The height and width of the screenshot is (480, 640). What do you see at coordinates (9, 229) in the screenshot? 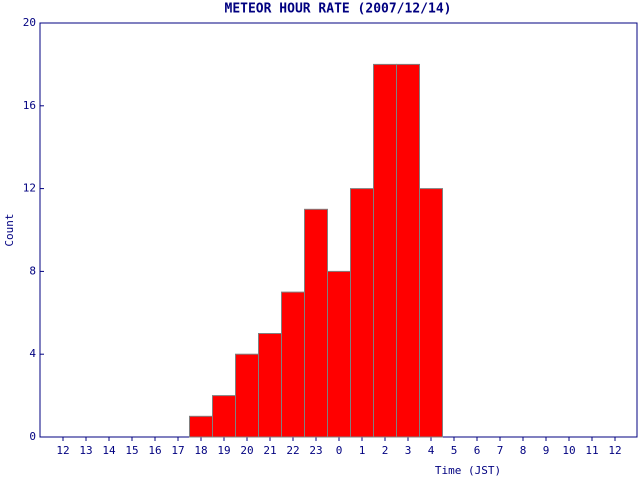
I see `y-axis-label: Count` at bounding box center [9, 229].